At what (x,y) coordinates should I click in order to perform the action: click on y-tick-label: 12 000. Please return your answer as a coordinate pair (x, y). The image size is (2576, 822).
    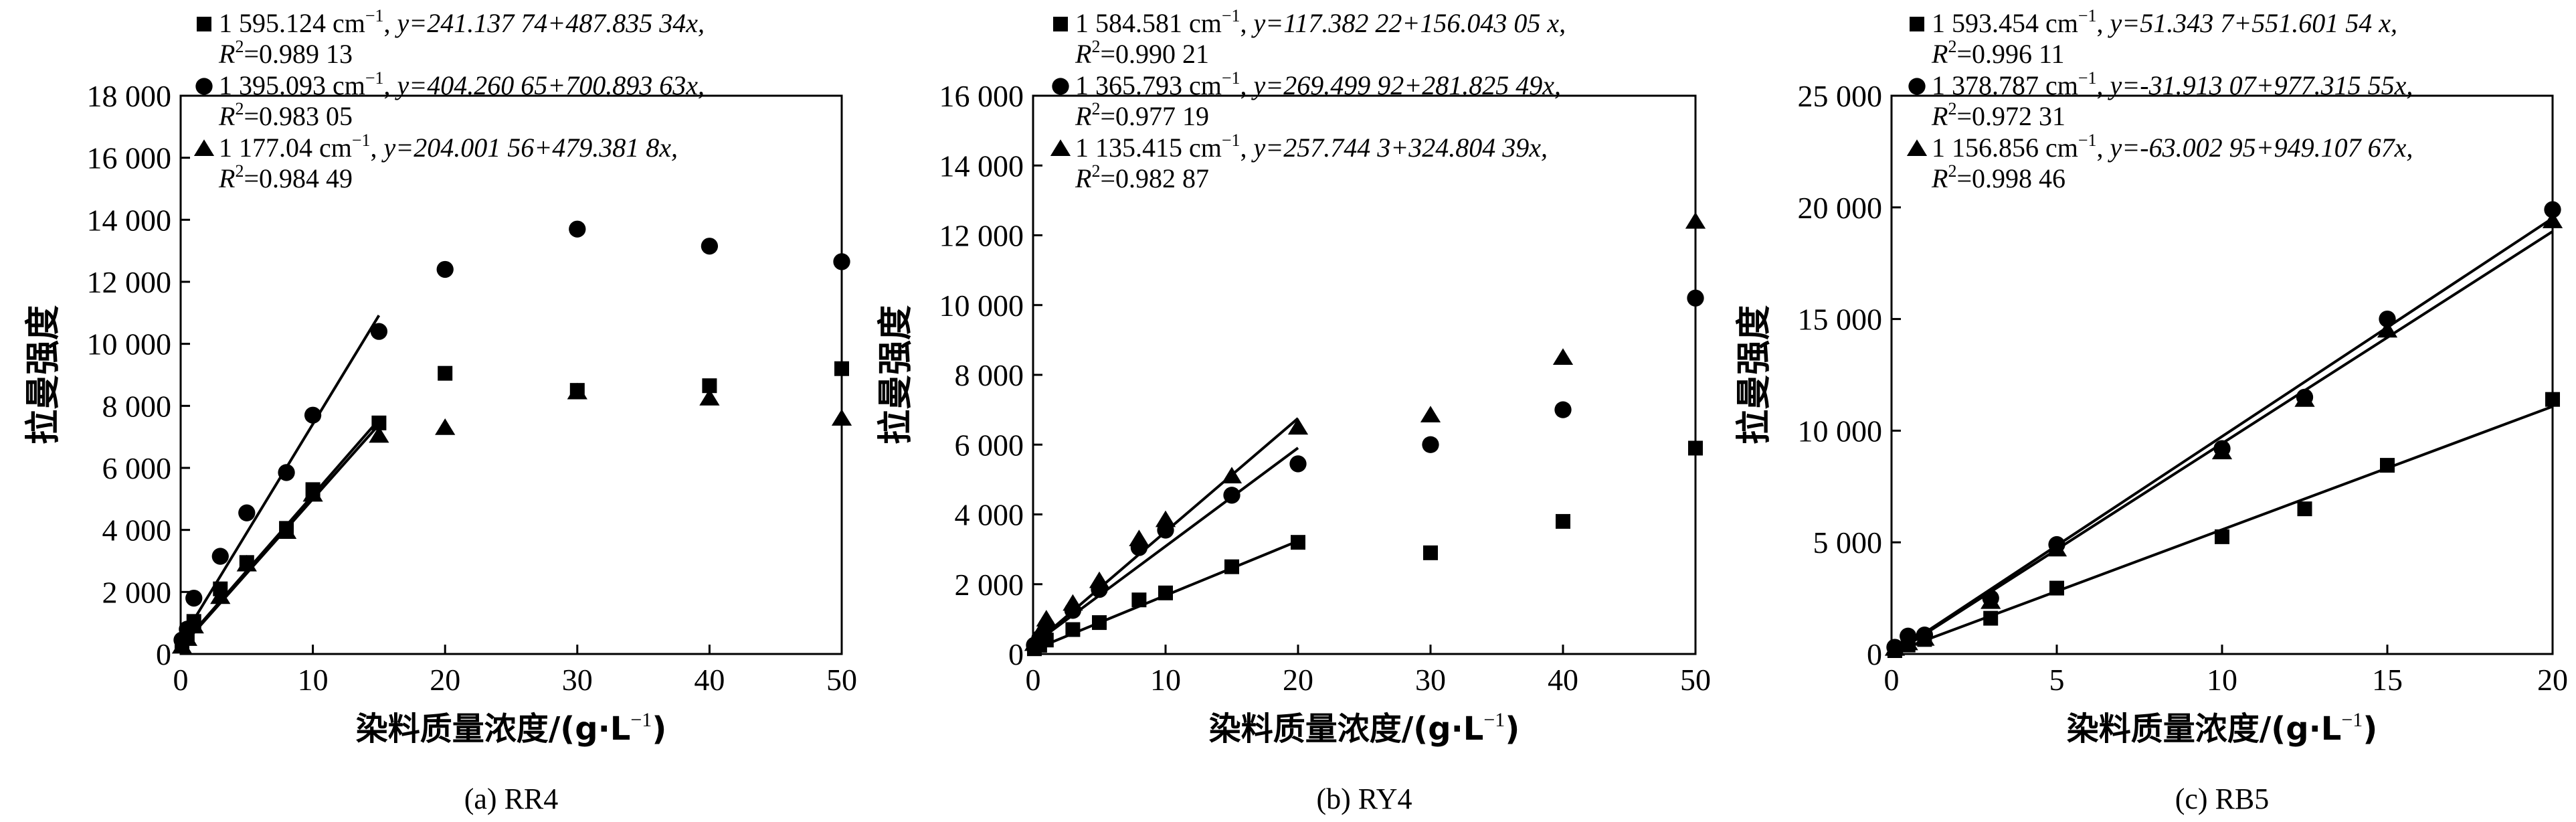
    Looking at the image, I should click on (981, 236).